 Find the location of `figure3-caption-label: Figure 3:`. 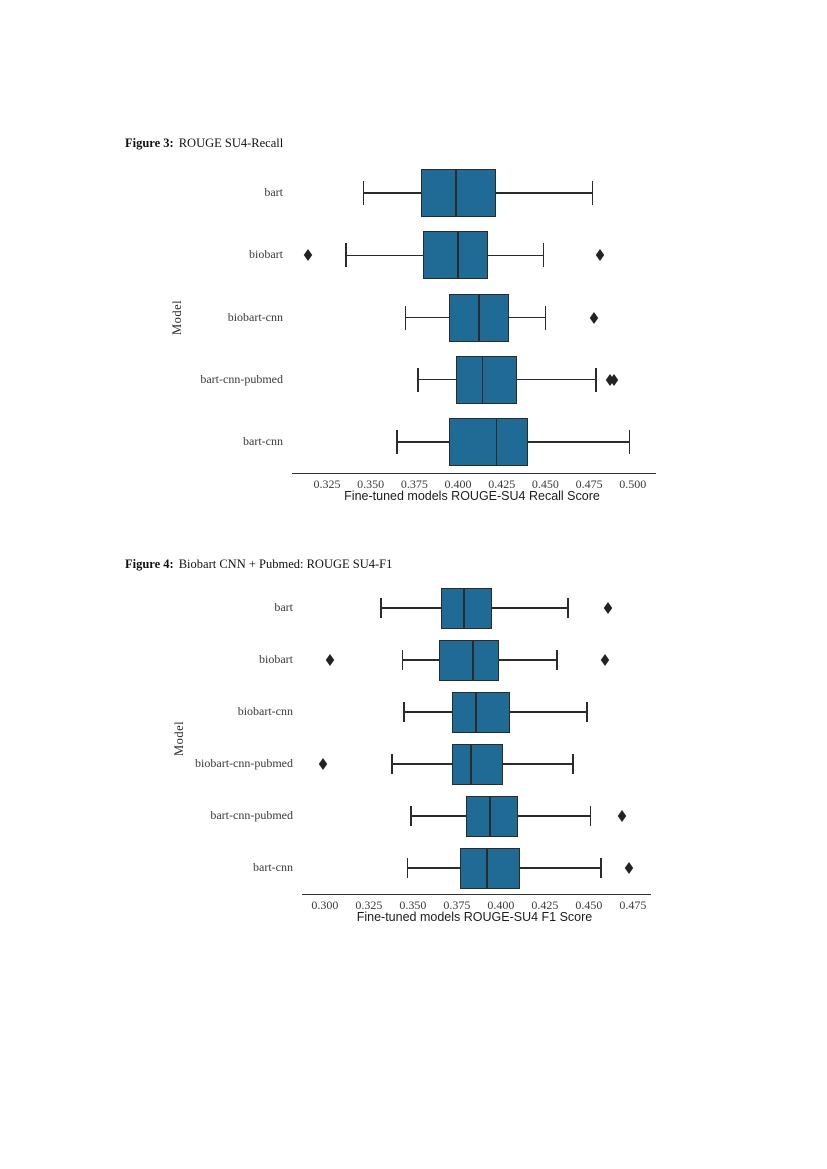

figure3-caption-label: Figure 3: is located at coordinates (149, 142).